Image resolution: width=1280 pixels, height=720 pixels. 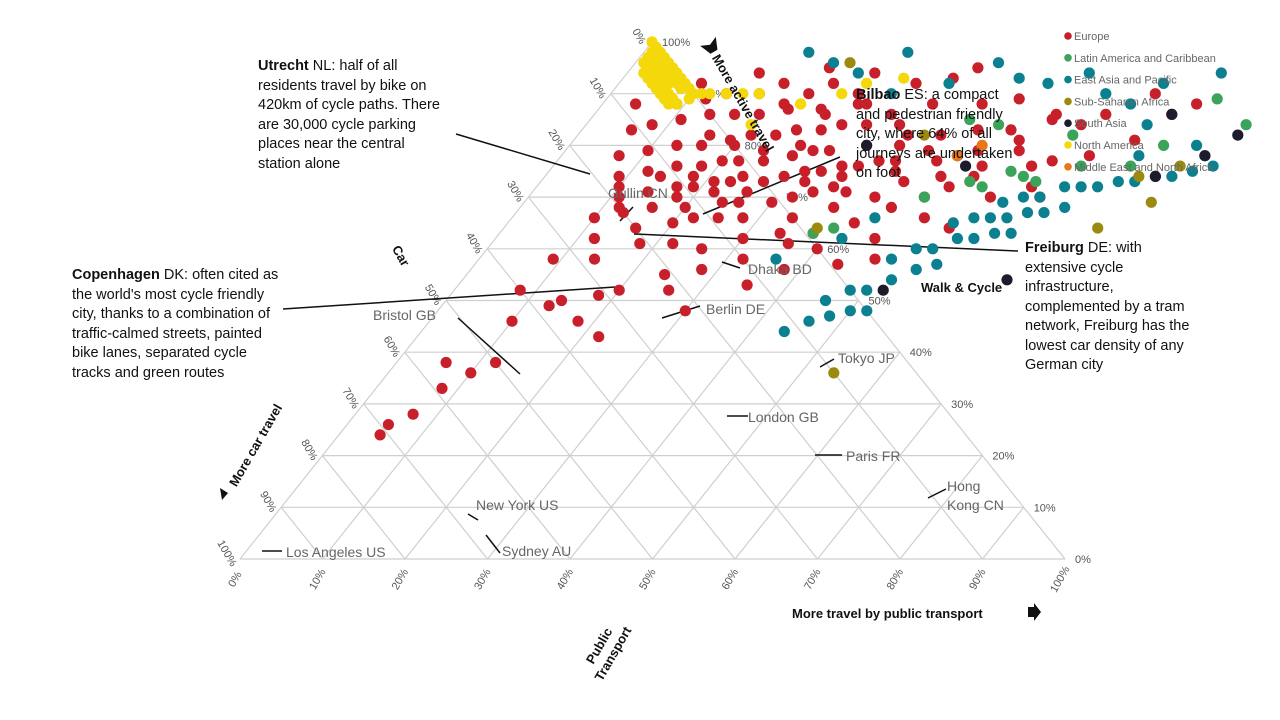 What do you see at coordinates (731, 579) in the screenshot?
I see `pt-tick-label: 60%` at bounding box center [731, 579].